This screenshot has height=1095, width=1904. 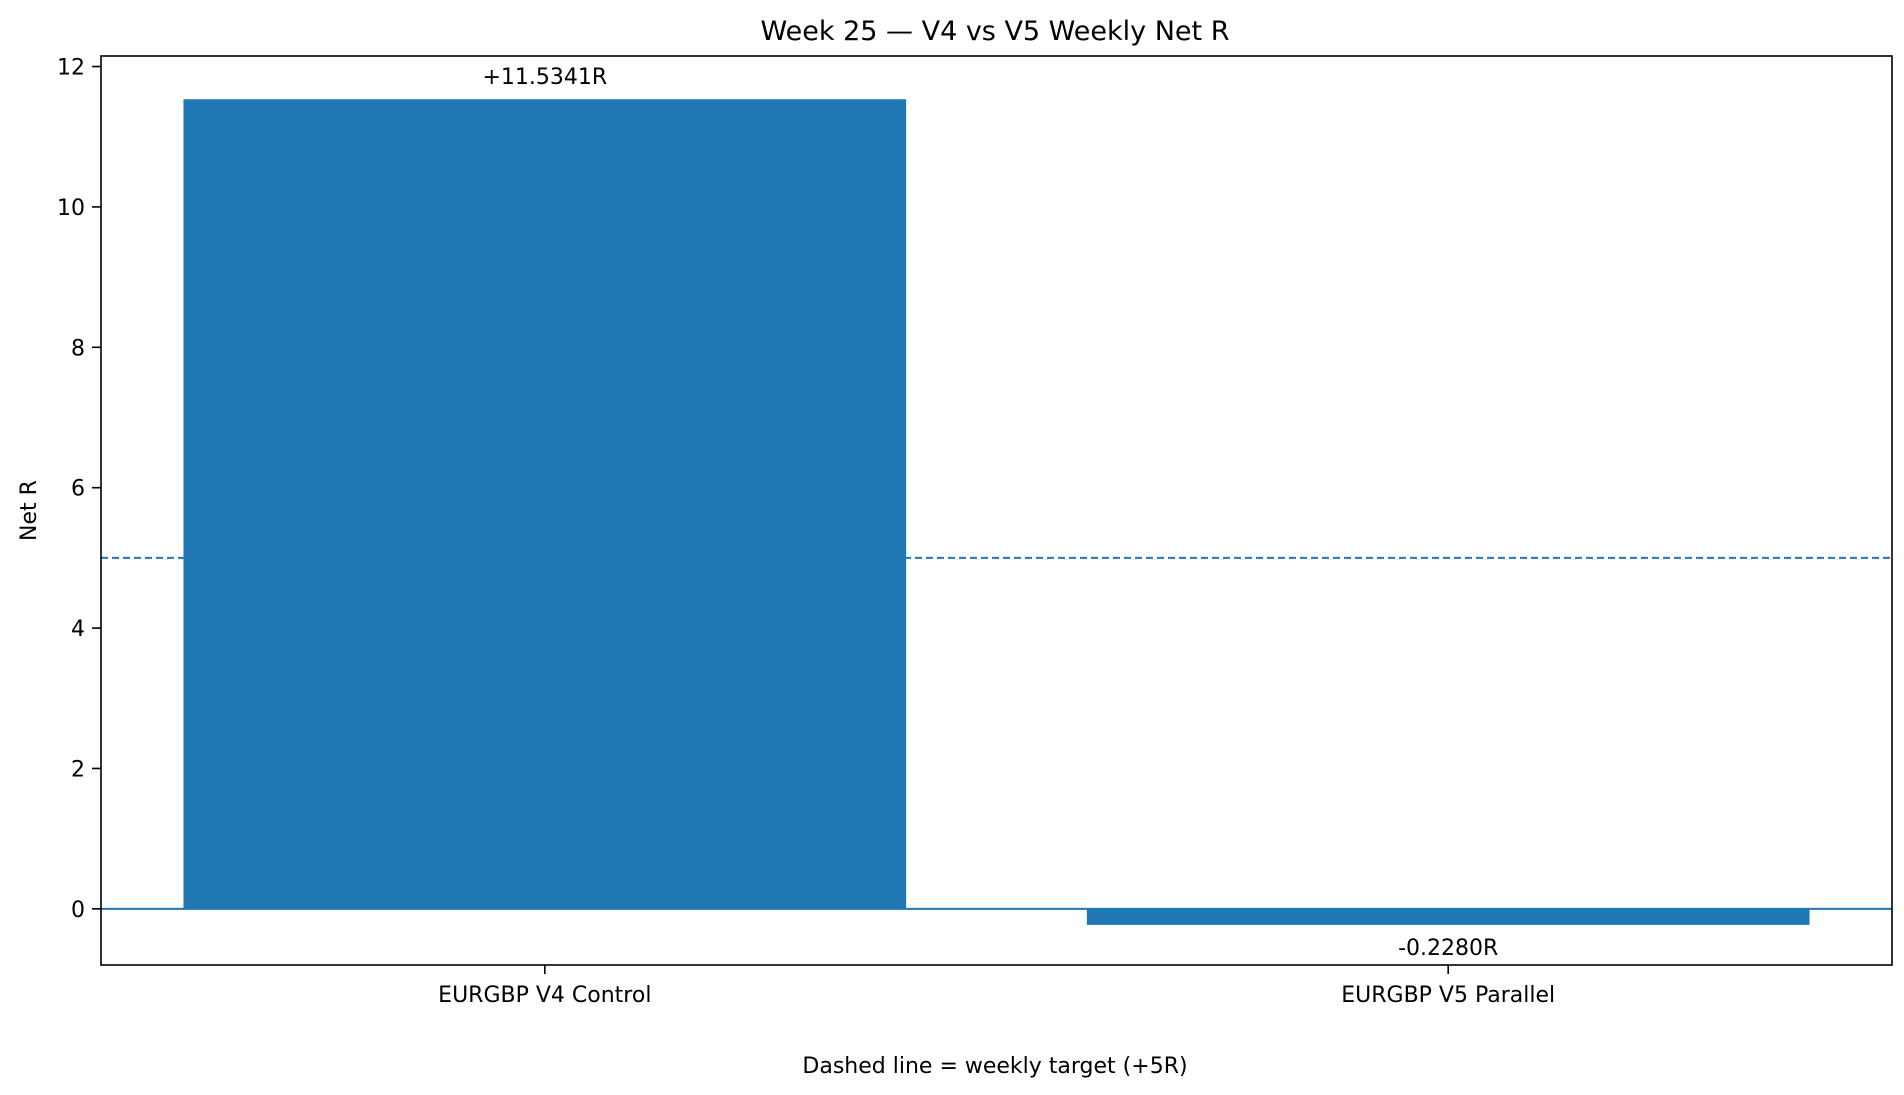 What do you see at coordinates (78, 910) in the screenshot?
I see `y-tick-label: 0` at bounding box center [78, 910].